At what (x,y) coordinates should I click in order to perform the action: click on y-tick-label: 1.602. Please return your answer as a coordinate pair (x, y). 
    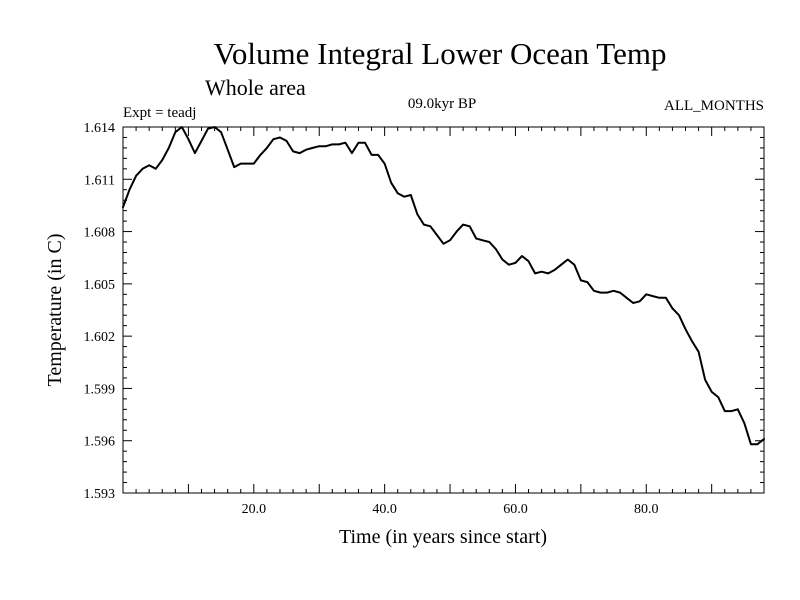
    Looking at the image, I should click on (100, 337).